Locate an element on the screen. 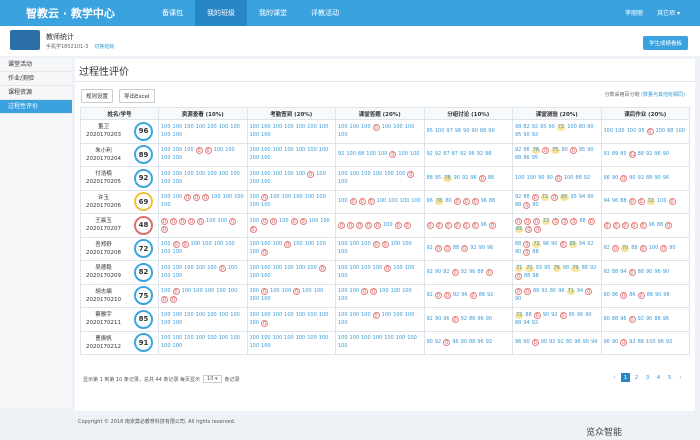  course-info: 手机学1802101-3 切换班级 is located at coordinates (80, 46).